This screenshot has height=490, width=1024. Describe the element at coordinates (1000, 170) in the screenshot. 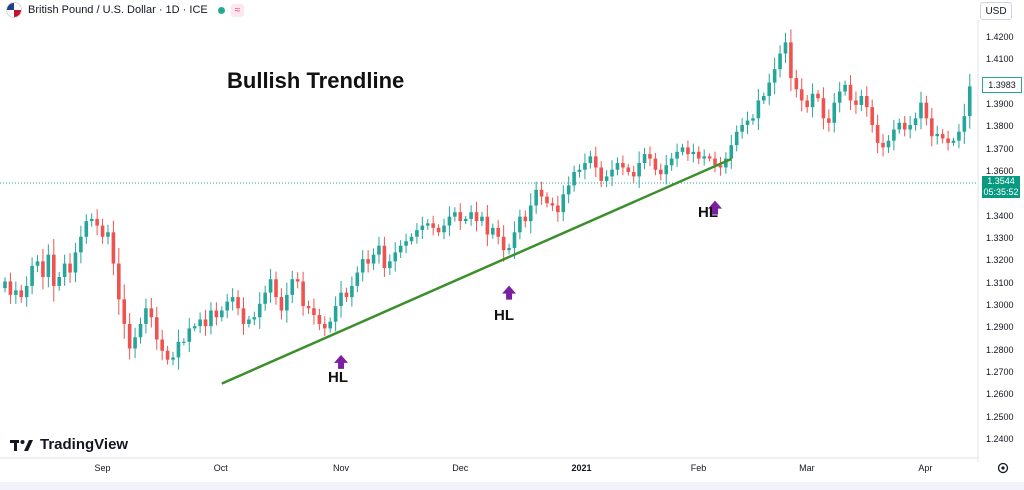

I see `price-tick-label: 1.3600` at that location.